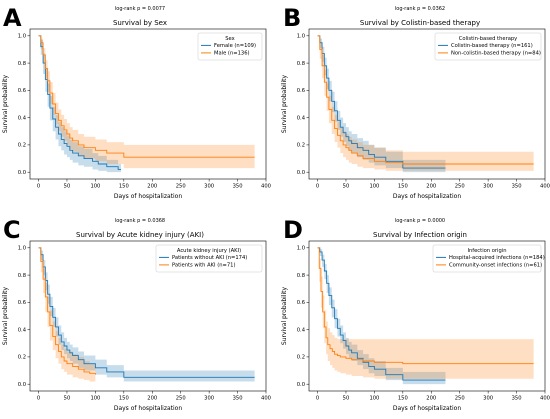 Image resolution: width=550 pixels, height=419 pixels. What do you see at coordinates (67, 399) in the screenshot?
I see `panel-c-x-tick-label: 50` at bounding box center [67, 399].